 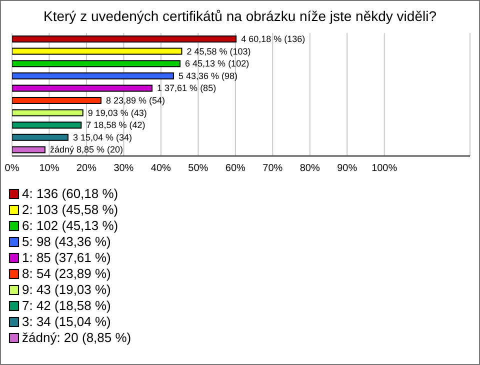 I want to click on x-tick-label: 80%, so click(x=310, y=168).